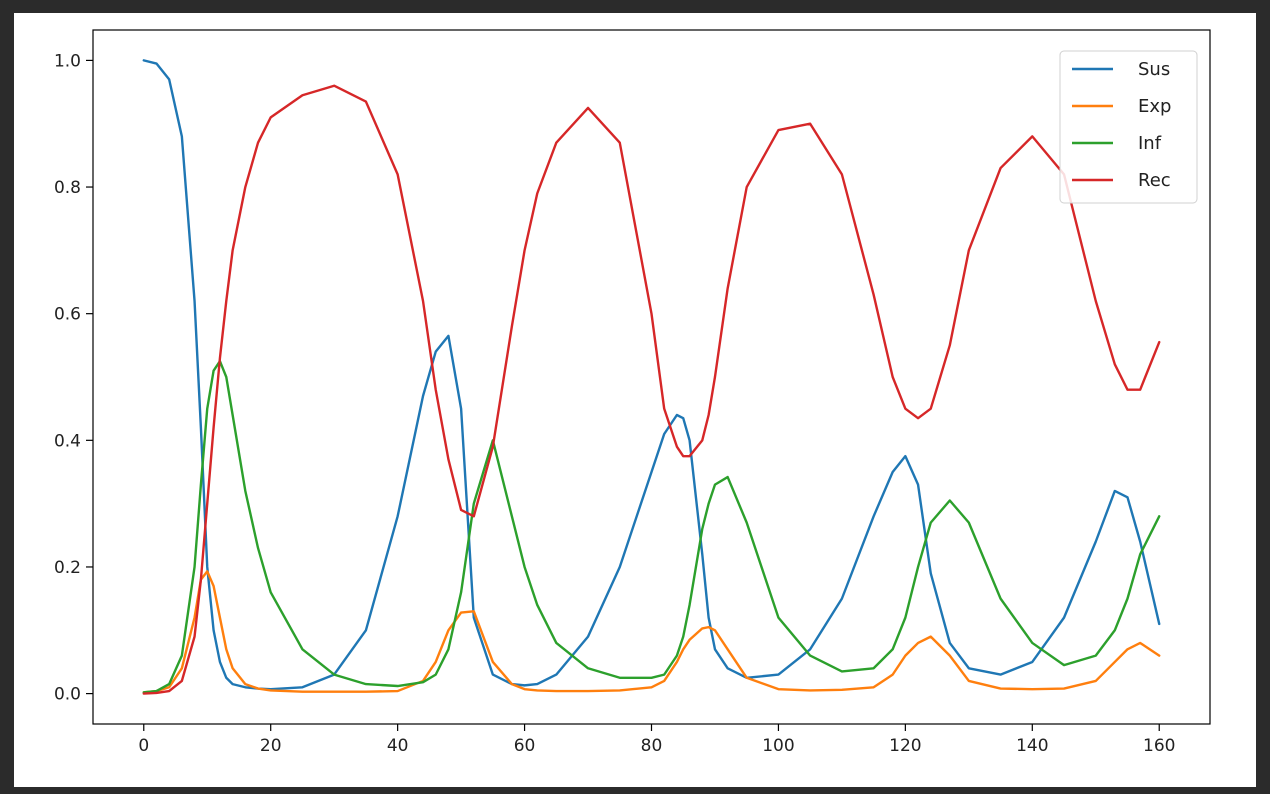 The height and width of the screenshot is (794, 1270). Describe the element at coordinates (67, 188) in the screenshot. I see `y-tick-label: 0.8` at that location.